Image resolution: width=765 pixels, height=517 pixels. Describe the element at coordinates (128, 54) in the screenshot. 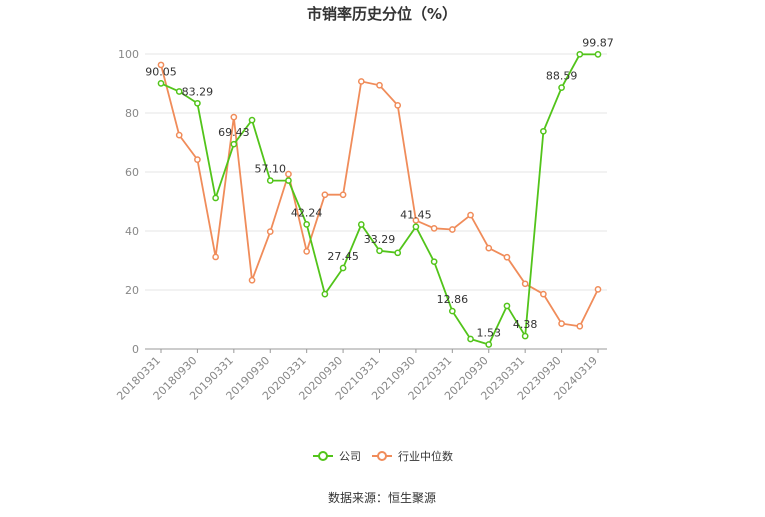

I see `y-tick-label: 100` at that location.